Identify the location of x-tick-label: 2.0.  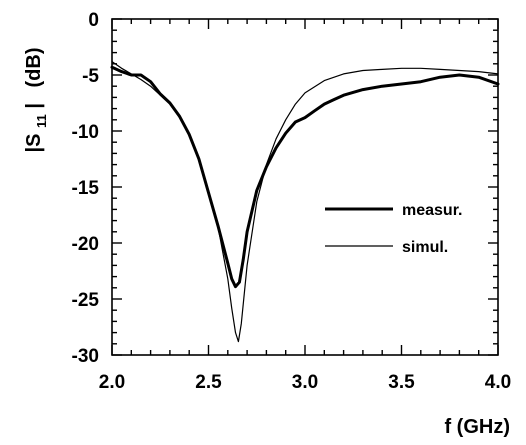
(112, 382).